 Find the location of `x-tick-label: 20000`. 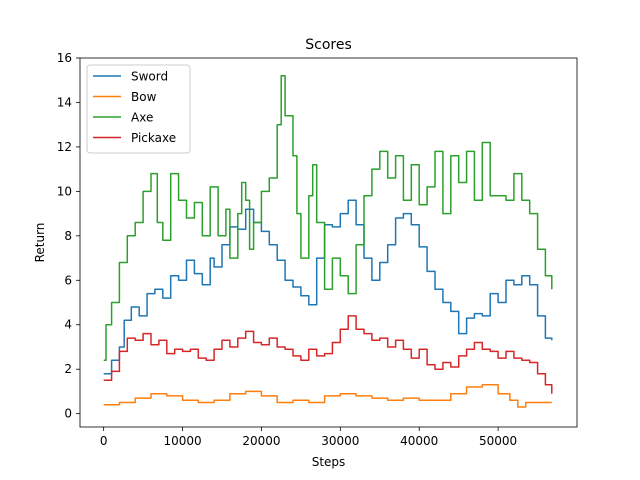

x-tick-label: 20000 is located at coordinates (261, 441).